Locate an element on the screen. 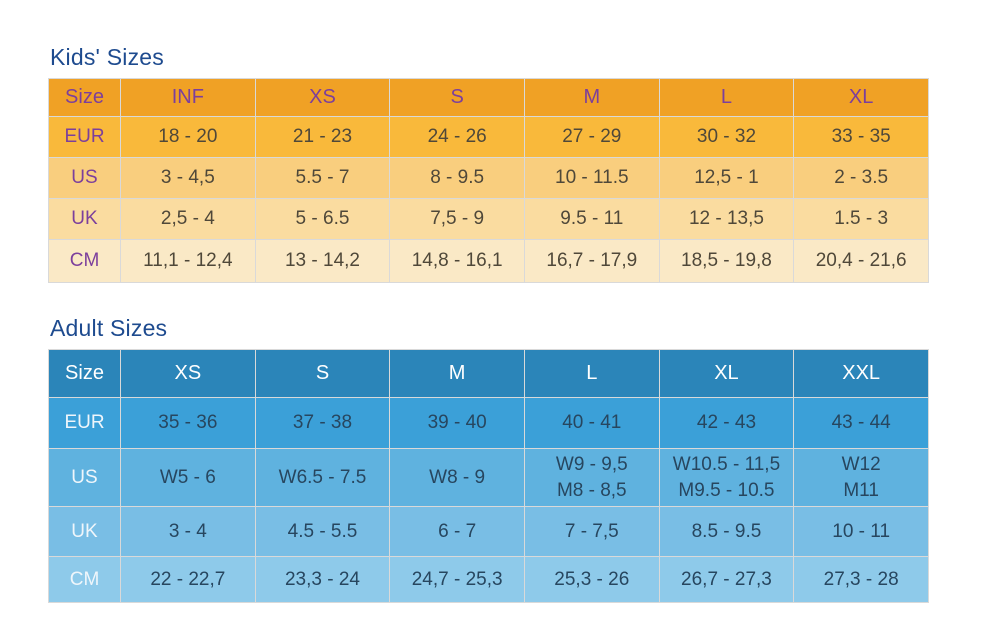  table-cell: 10 - 11 is located at coordinates (861, 531).